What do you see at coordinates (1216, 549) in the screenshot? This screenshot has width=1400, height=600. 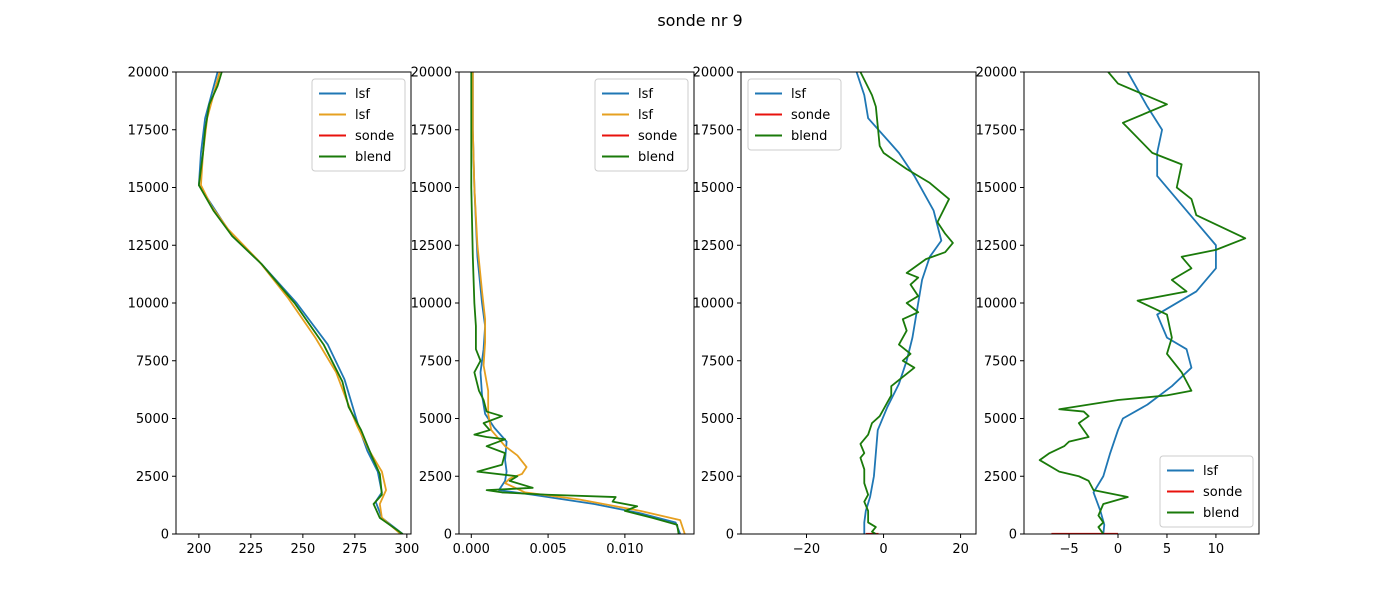 I see `x-tick-label: 10` at bounding box center [1216, 549].